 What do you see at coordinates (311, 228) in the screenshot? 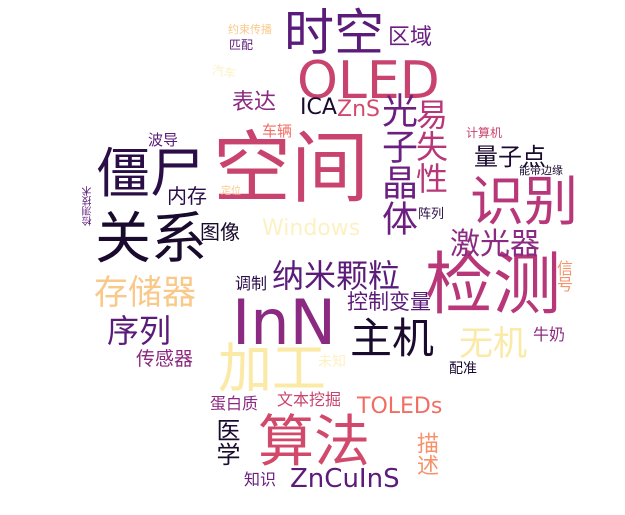
I see `word-windows: Windows` at bounding box center [311, 228].